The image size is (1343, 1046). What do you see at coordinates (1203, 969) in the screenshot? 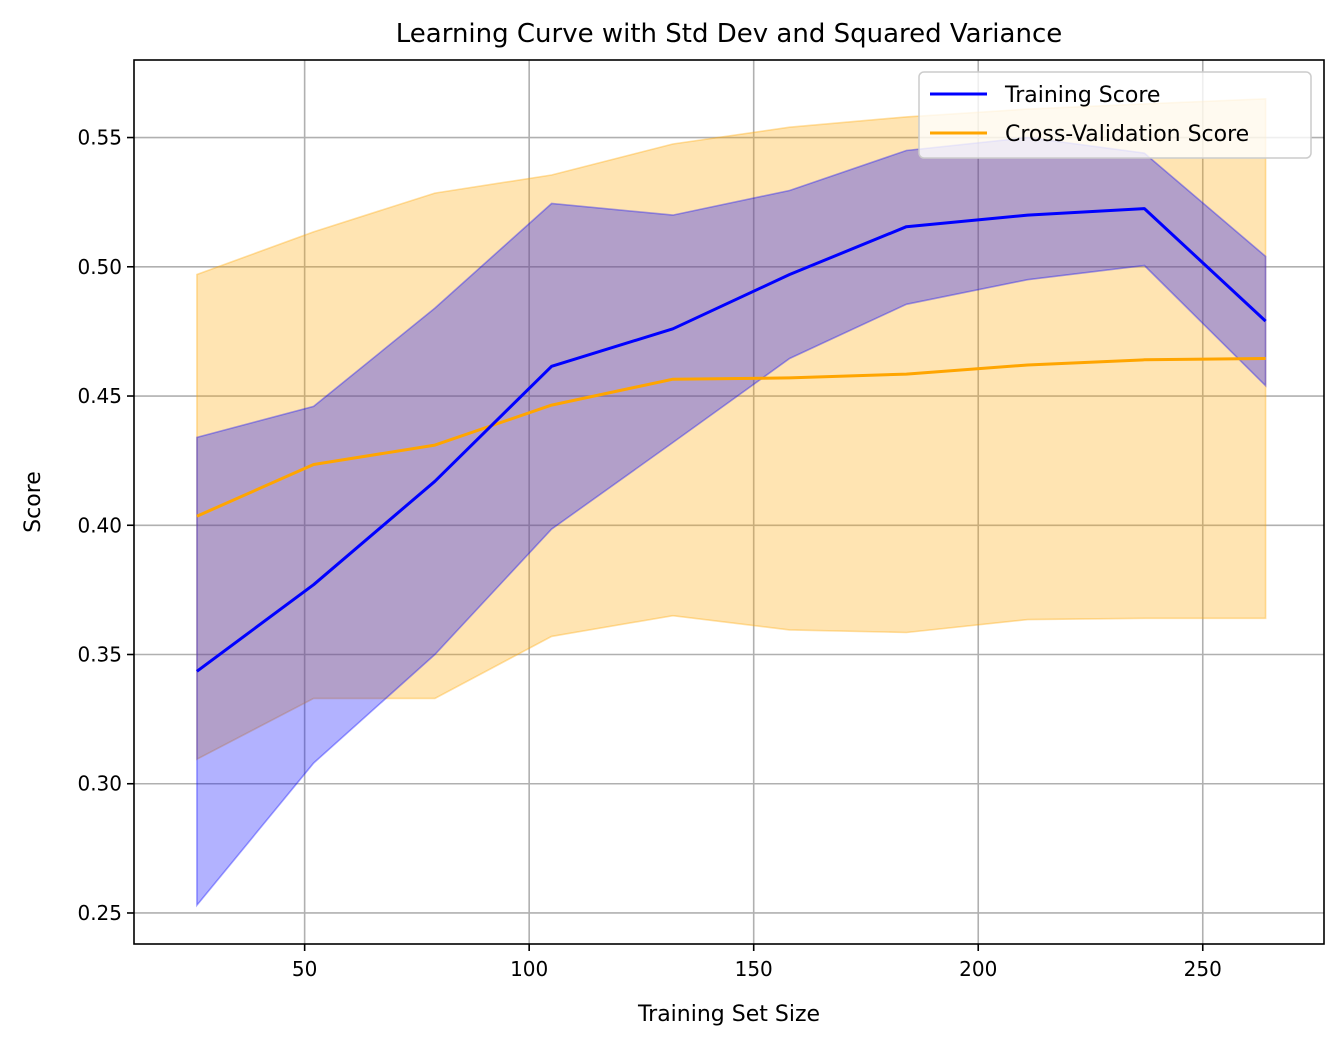
I see `x-tick-label: 250` at bounding box center [1203, 969].